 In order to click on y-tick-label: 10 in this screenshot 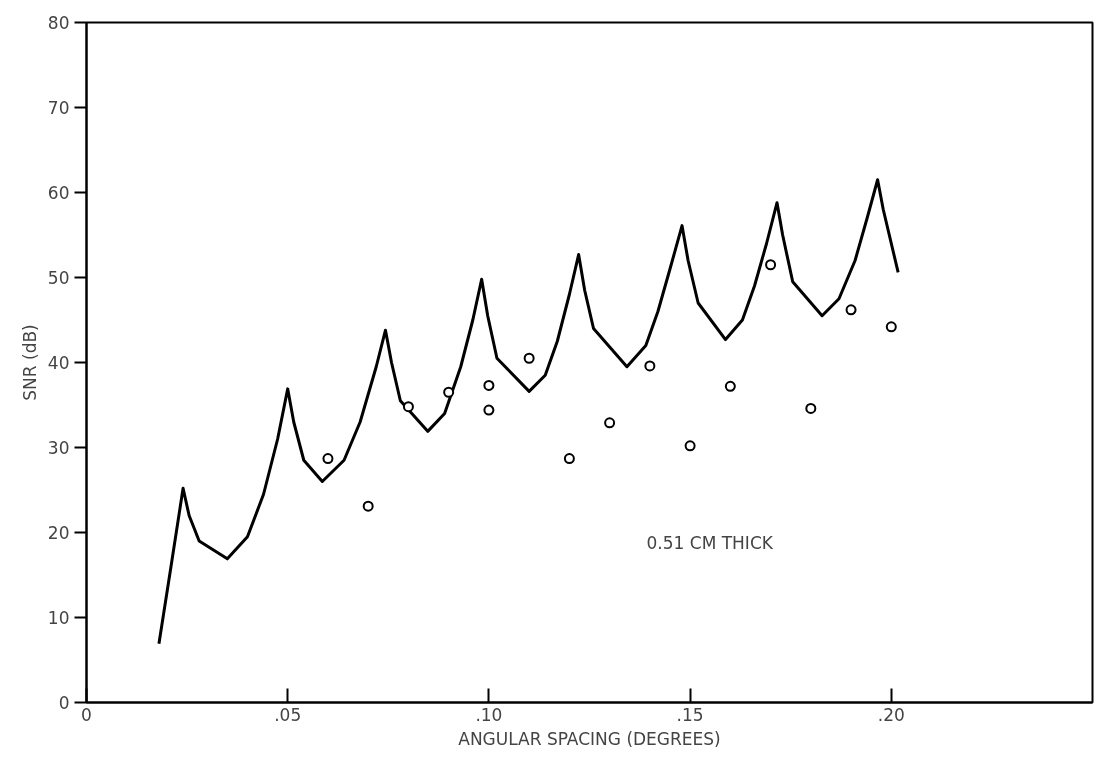, I will do `click(58, 618)`.